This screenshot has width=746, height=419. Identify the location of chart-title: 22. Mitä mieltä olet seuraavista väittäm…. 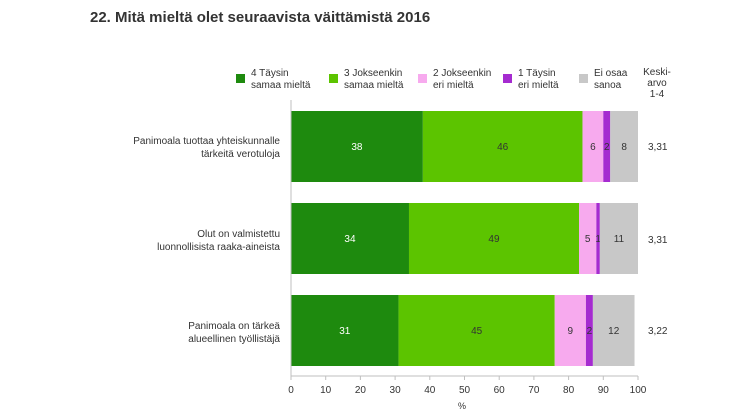
(260, 17).